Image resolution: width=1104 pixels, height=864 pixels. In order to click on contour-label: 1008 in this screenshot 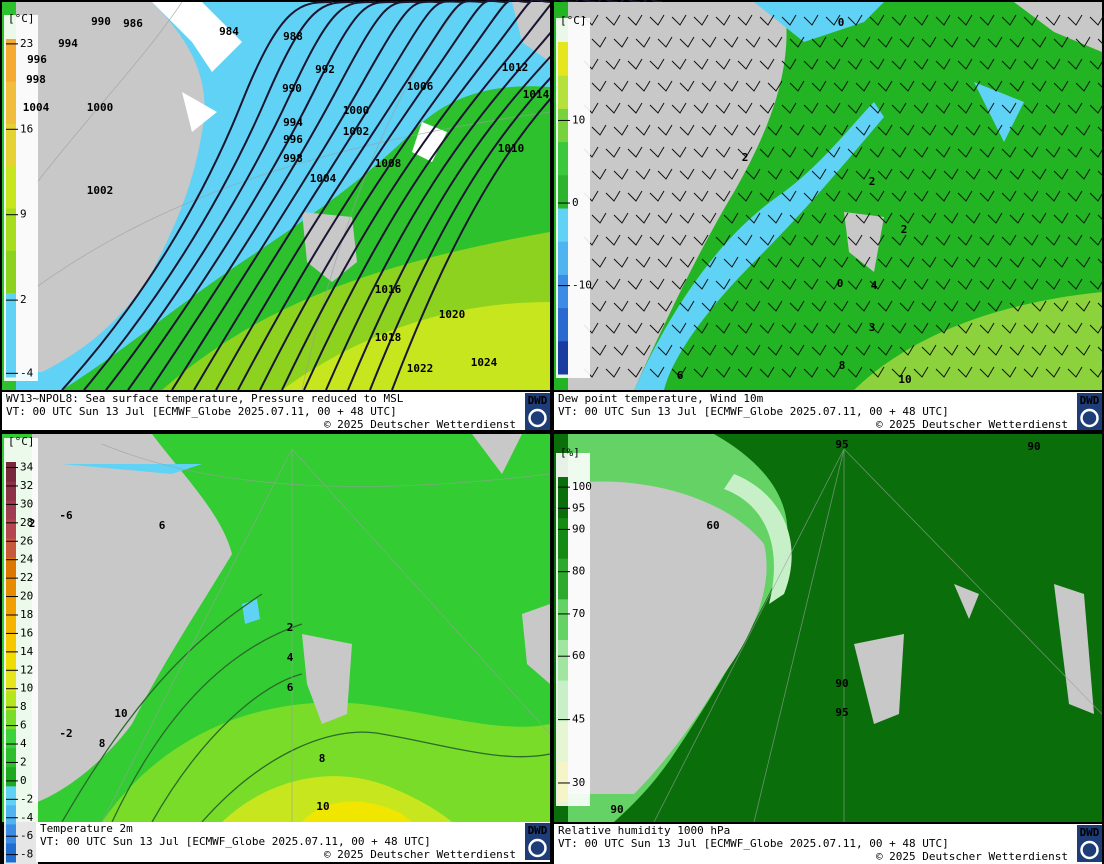, I will do `click(388, 163)`.